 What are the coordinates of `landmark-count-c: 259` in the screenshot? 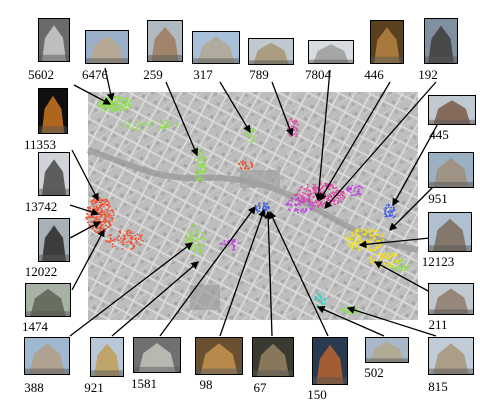 It's located at (153, 74).